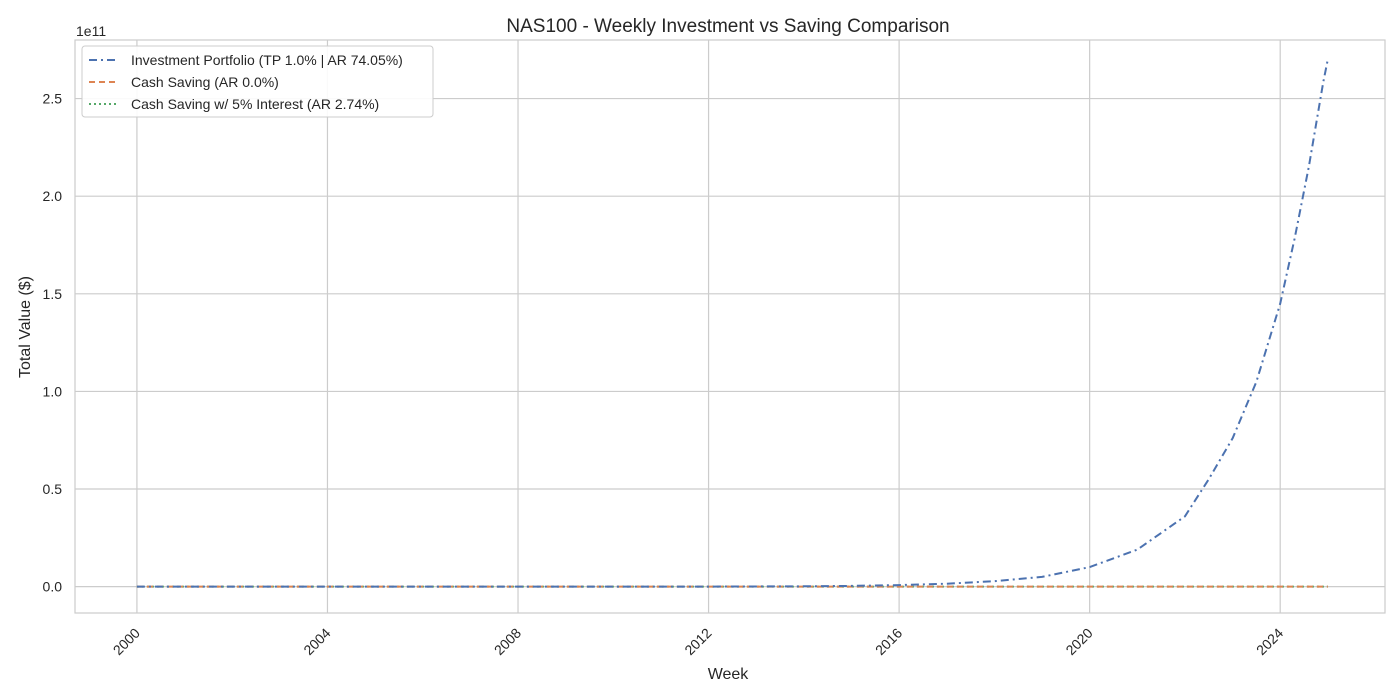 The width and height of the screenshot is (1400, 700). Describe the element at coordinates (91, 31) in the screenshot. I see `y-offset-text: 1e11` at that location.